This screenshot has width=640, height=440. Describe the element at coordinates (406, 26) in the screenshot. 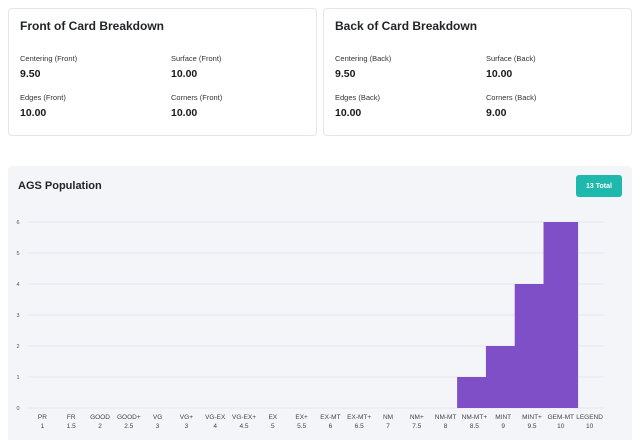

I see `back-card-title: Back of Card Breakdown` at that location.